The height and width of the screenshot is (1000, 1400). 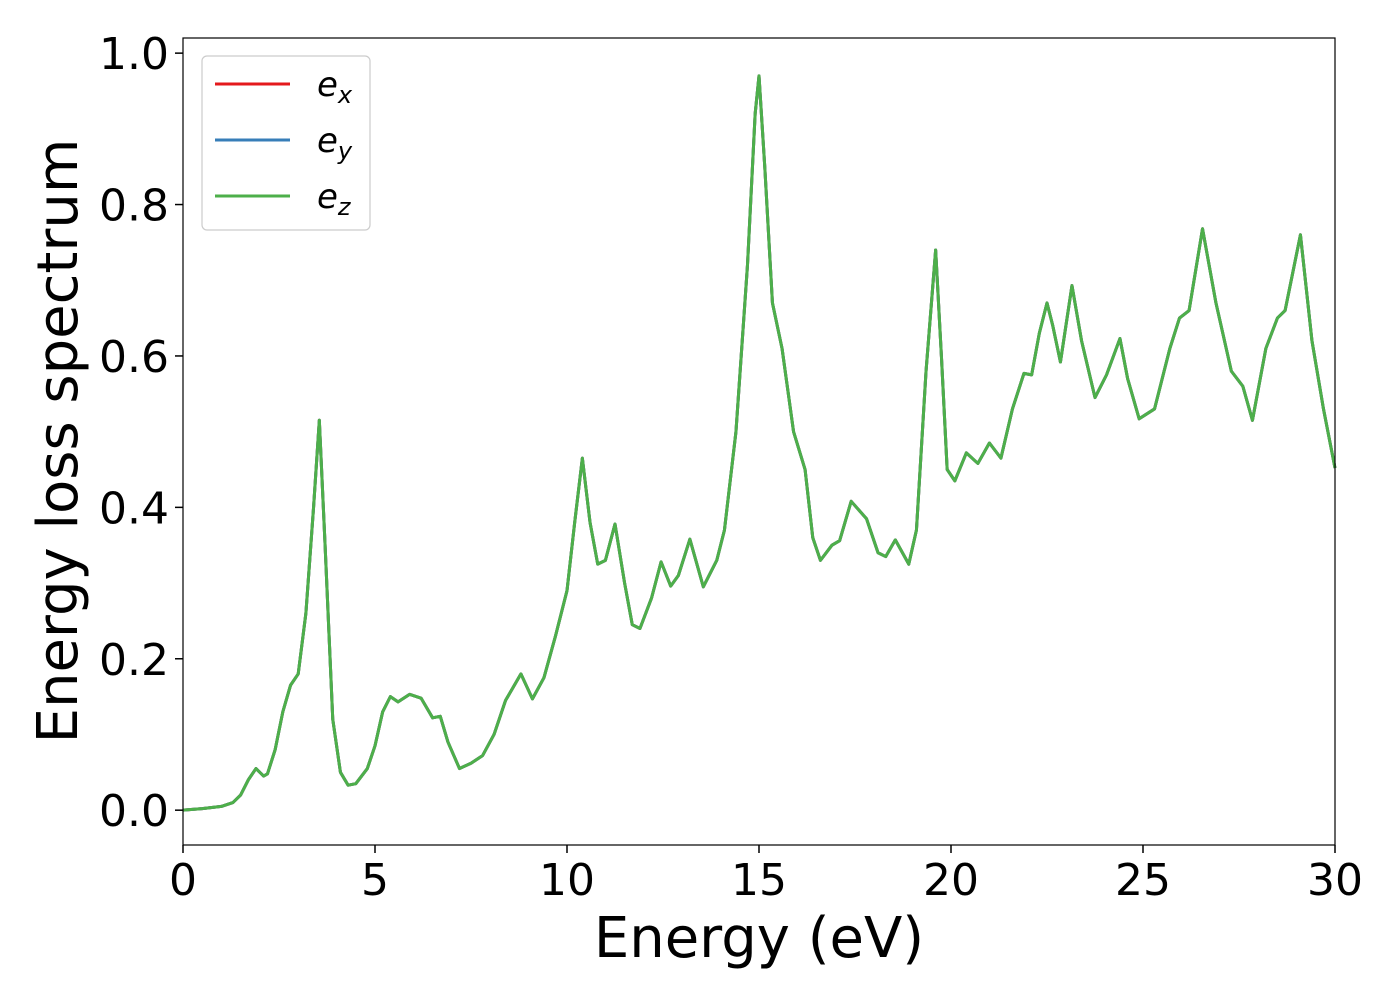 I want to click on y-tick-label: 0.6, so click(x=134, y=357).